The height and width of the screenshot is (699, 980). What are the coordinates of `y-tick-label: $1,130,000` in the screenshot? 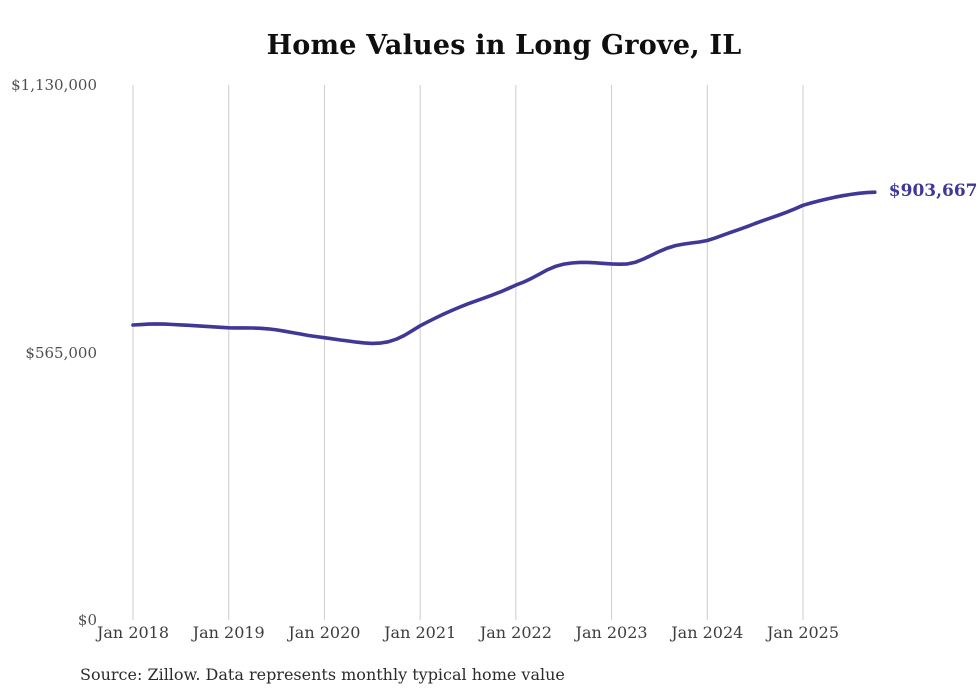 It's located at (54, 85).